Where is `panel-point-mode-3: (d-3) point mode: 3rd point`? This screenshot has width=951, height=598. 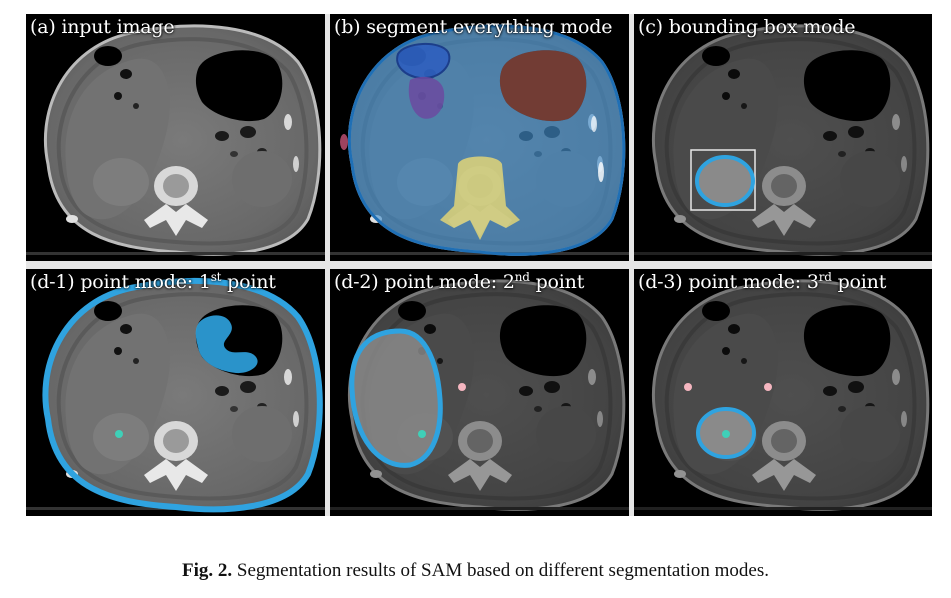 panel-point-mode-3: (d-3) point mode: 3rd point is located at coordinates (783, 392).